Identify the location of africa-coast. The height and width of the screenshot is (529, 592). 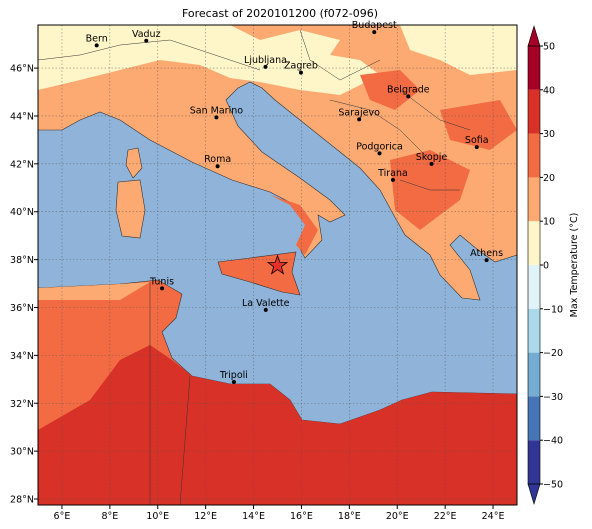
(94, 291).